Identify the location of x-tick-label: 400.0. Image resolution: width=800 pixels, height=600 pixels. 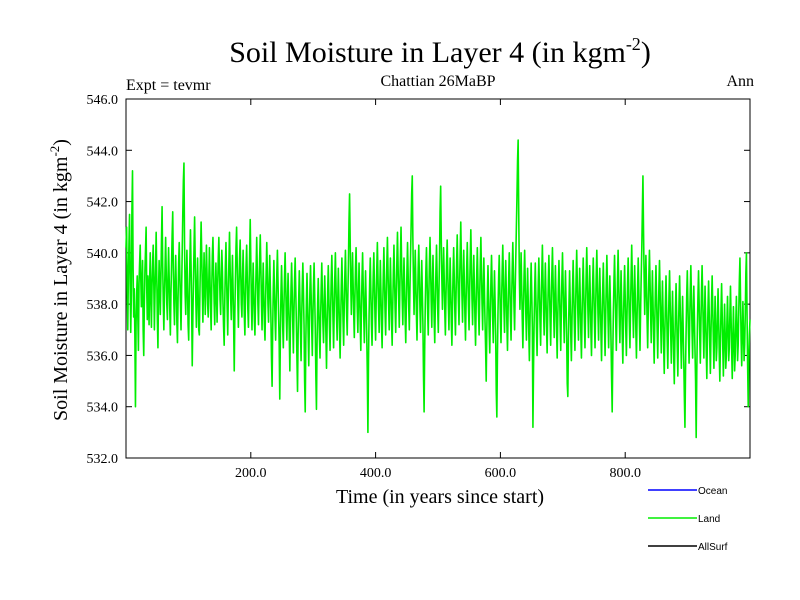
(376, 473).